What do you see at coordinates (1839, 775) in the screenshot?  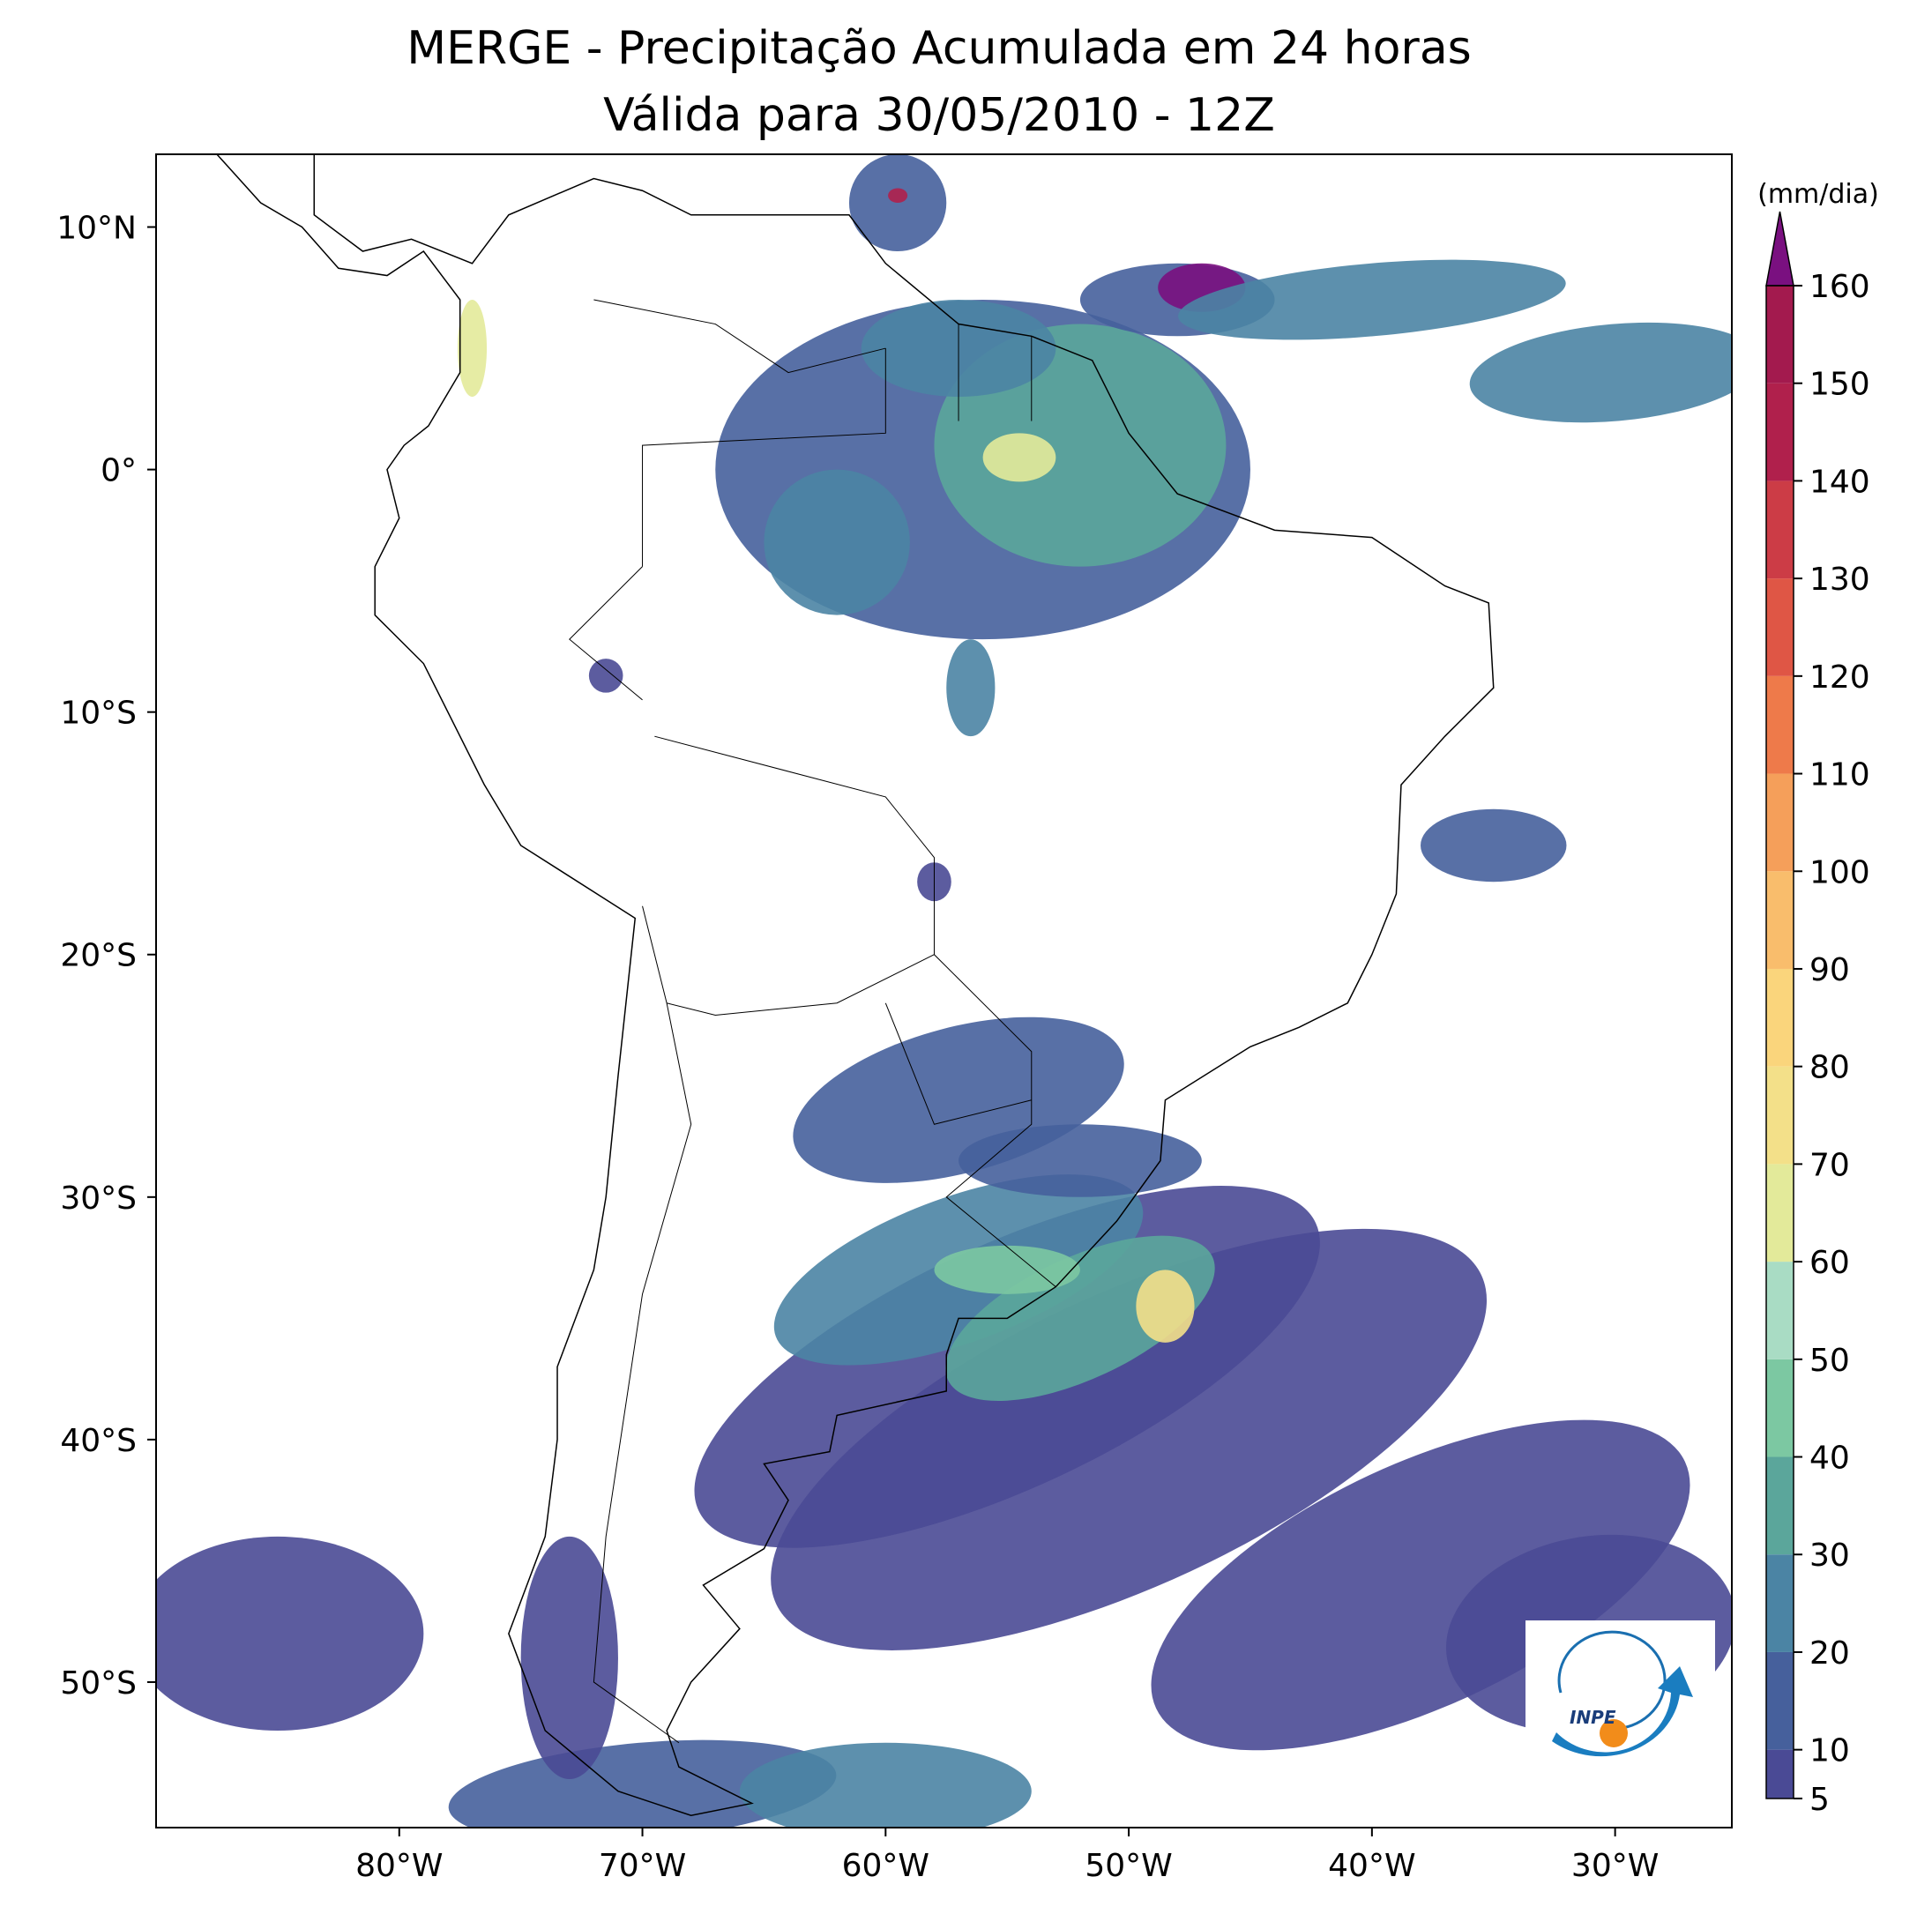 I see `colorbar-tick-label: 110` at bounding box center [1839, 775].